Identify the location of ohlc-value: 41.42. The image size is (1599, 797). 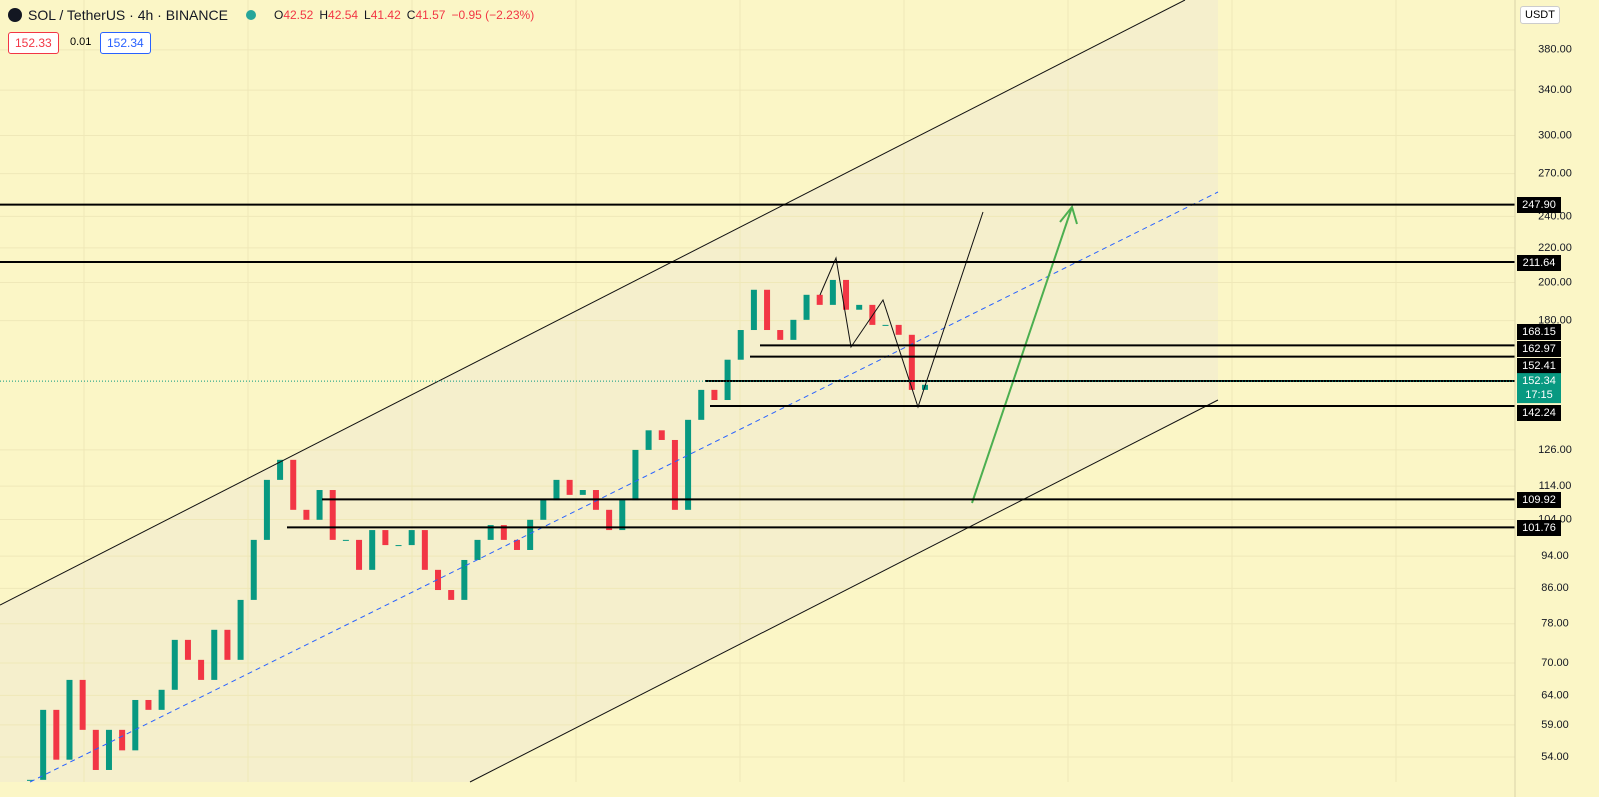
(385, 15).